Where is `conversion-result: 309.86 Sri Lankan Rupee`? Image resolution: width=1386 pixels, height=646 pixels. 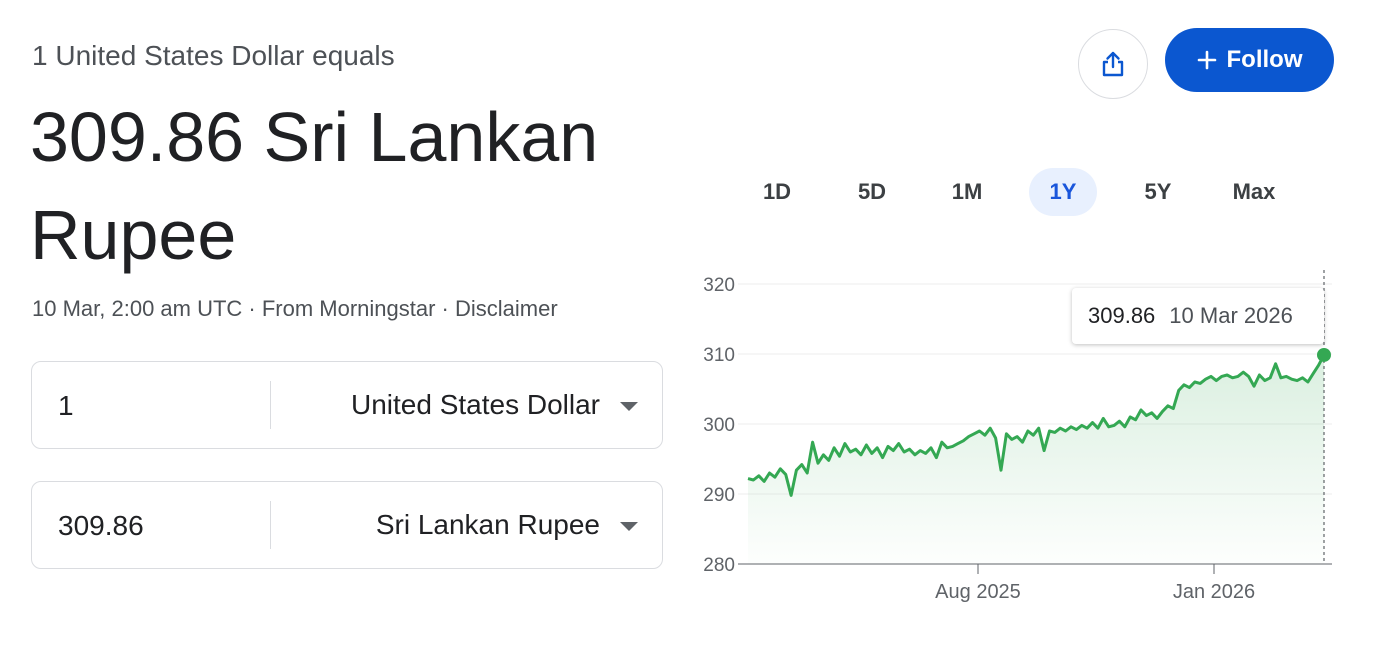 conversion-result: 309.86 Sri Lankan Rupee is located at coordinates (350, 186).